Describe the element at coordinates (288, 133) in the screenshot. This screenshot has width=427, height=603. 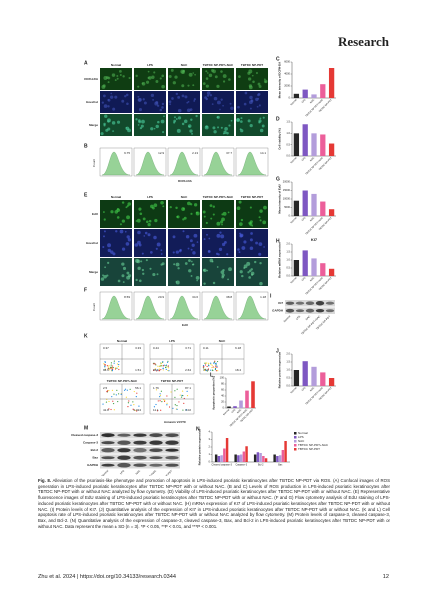
I see `y-tick-label: 1.0` at that location.